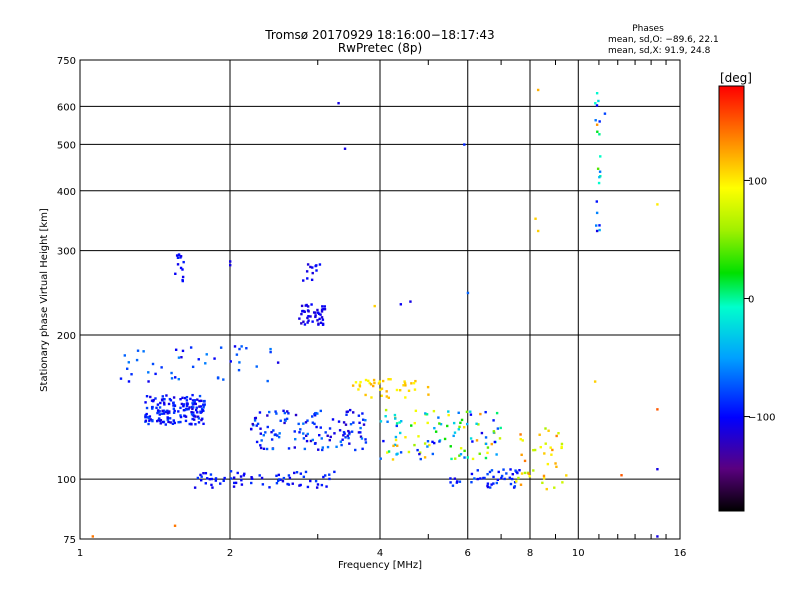  Describe the element at coordinates (379, 35) in the screenshot. I see `chart-title: Tromsø 20170929 18:16:00−18:17:43` at that location.